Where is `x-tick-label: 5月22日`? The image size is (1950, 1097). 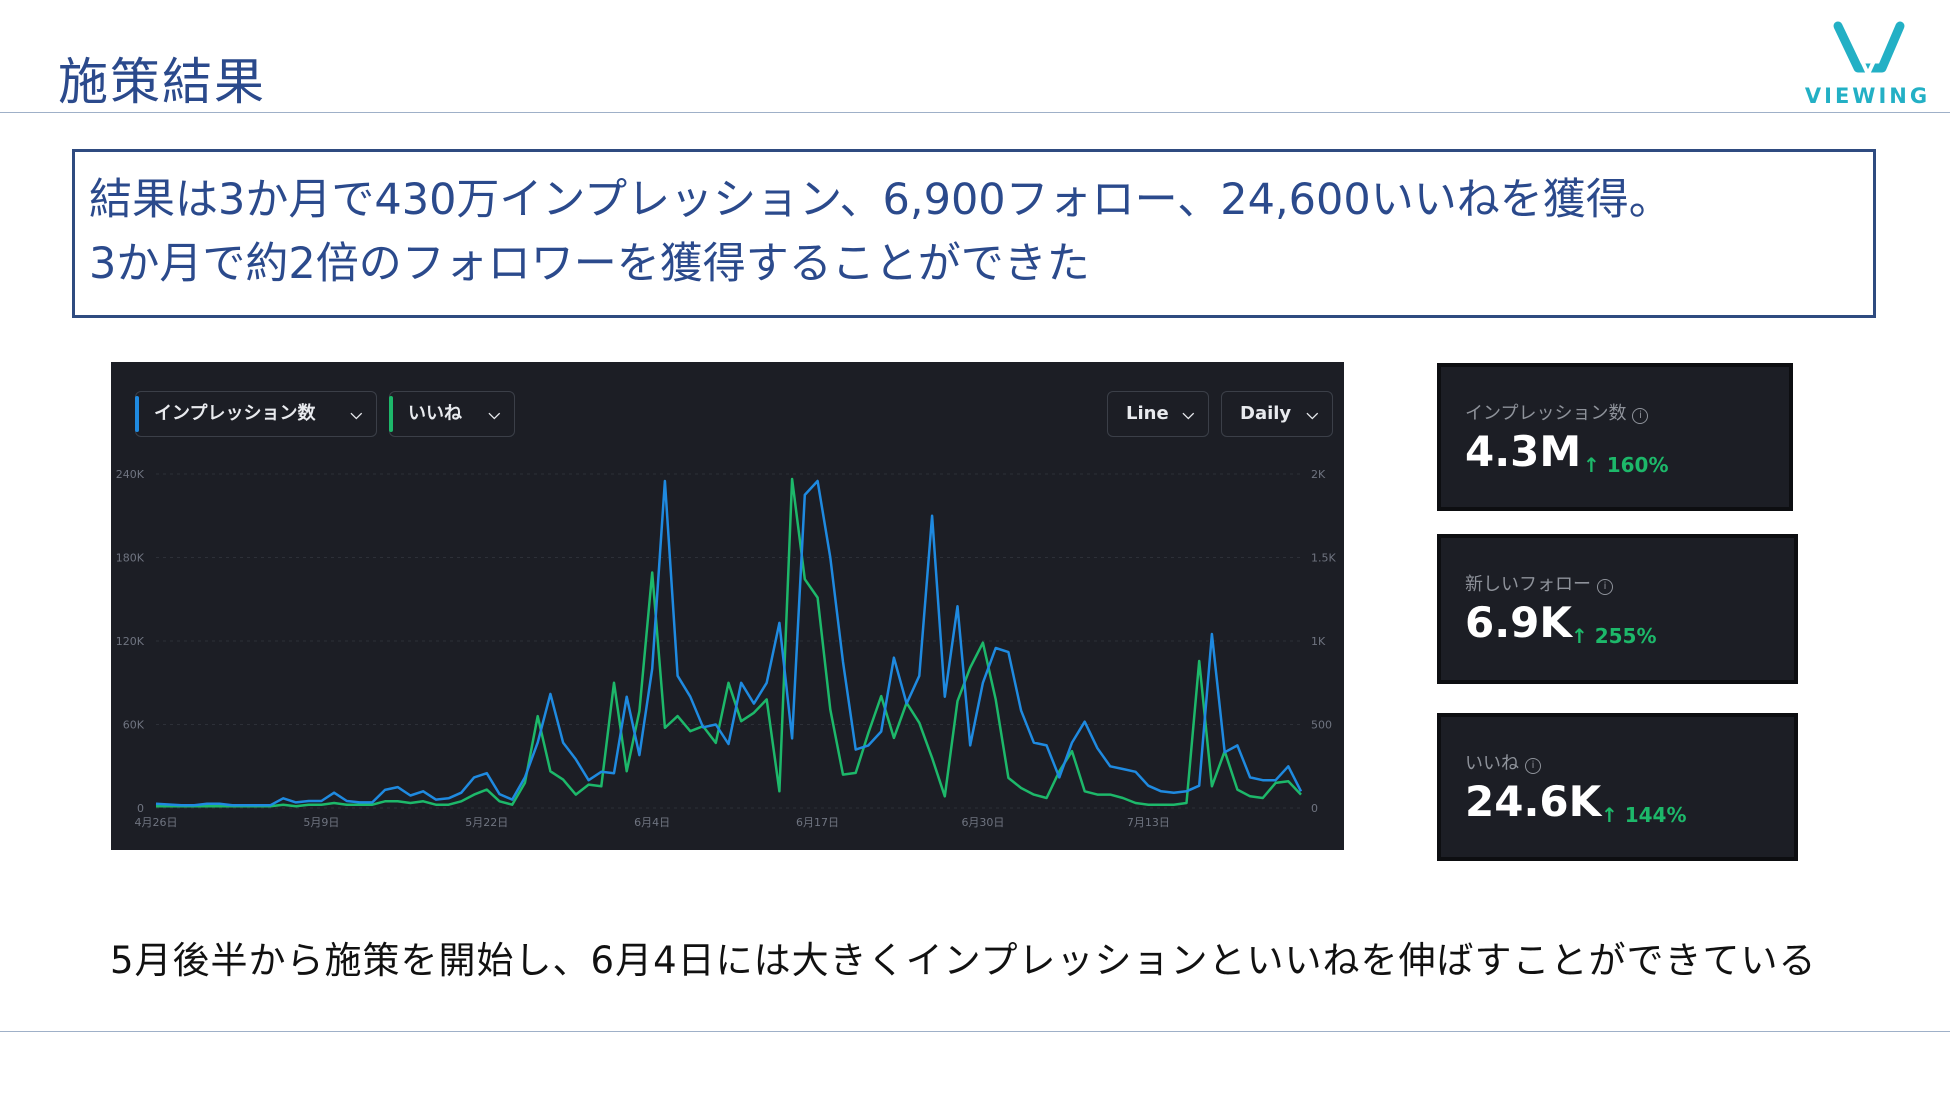
x-tick-label: 5月22日 is located at coordinates (486, 822).